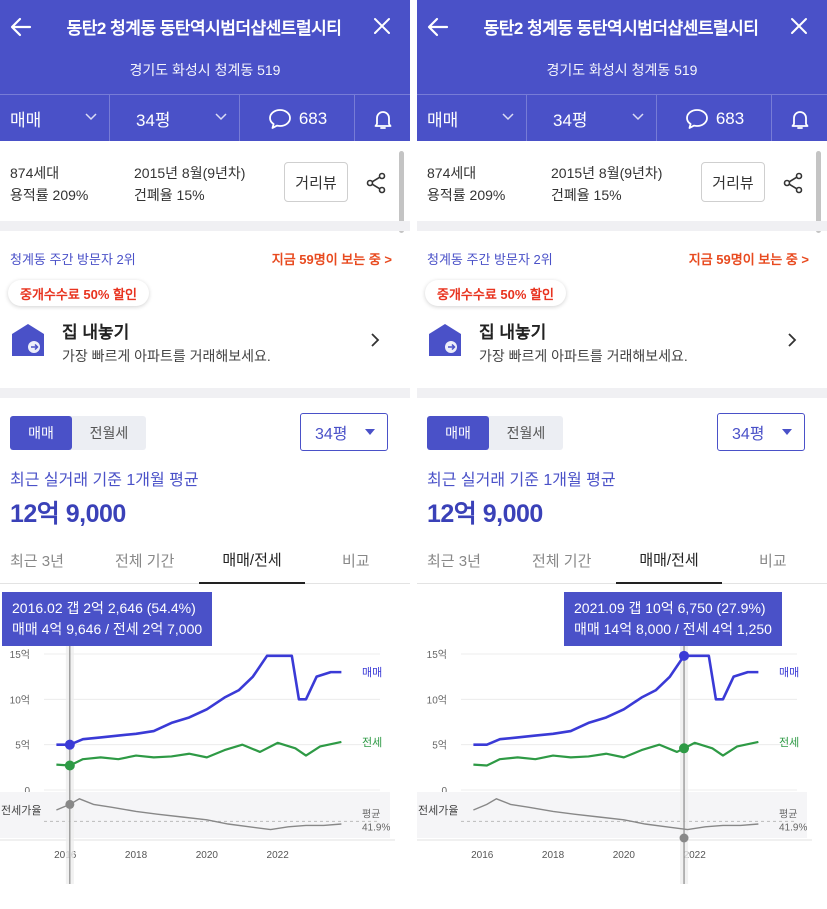  What do you see at coordinates (612, 815) in the screenshot?
I see `ratio-band` at bounding box center [612, 815].